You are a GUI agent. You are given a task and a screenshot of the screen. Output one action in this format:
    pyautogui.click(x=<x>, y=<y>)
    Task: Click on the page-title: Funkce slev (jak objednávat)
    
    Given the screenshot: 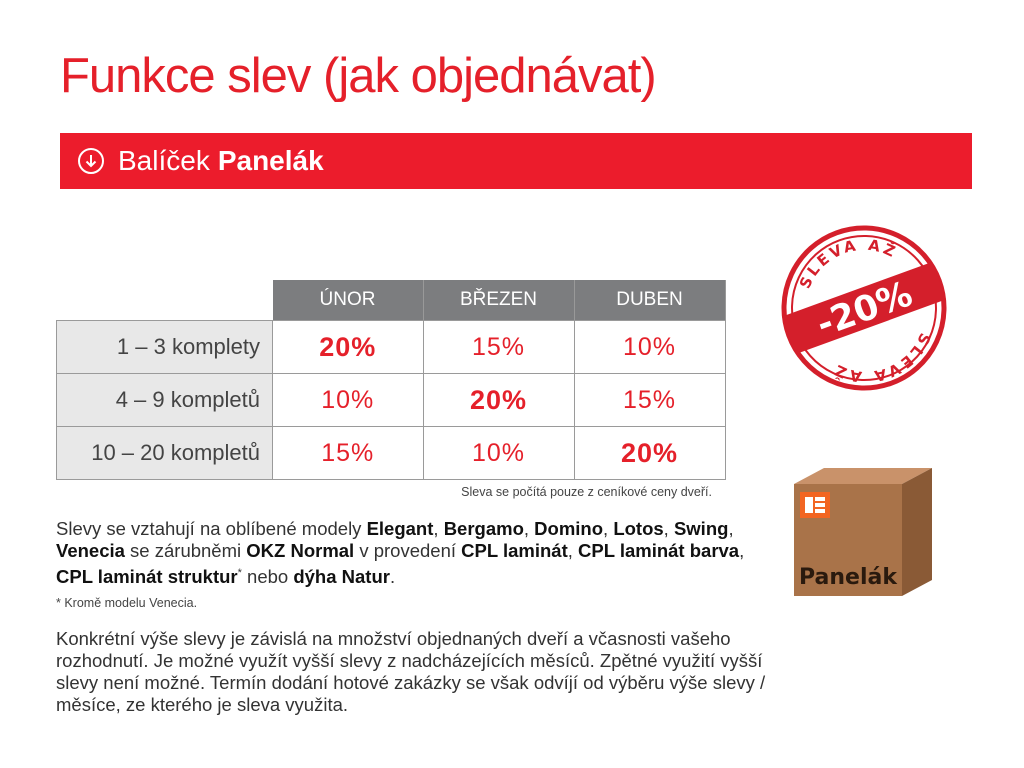 What is the action you would take?
    pyautogui.click(x=358, y=76)
    